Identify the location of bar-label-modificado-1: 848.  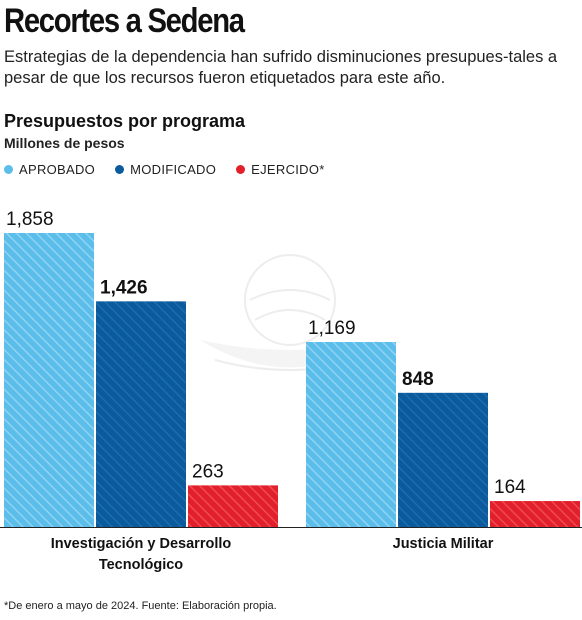
(418, 379).